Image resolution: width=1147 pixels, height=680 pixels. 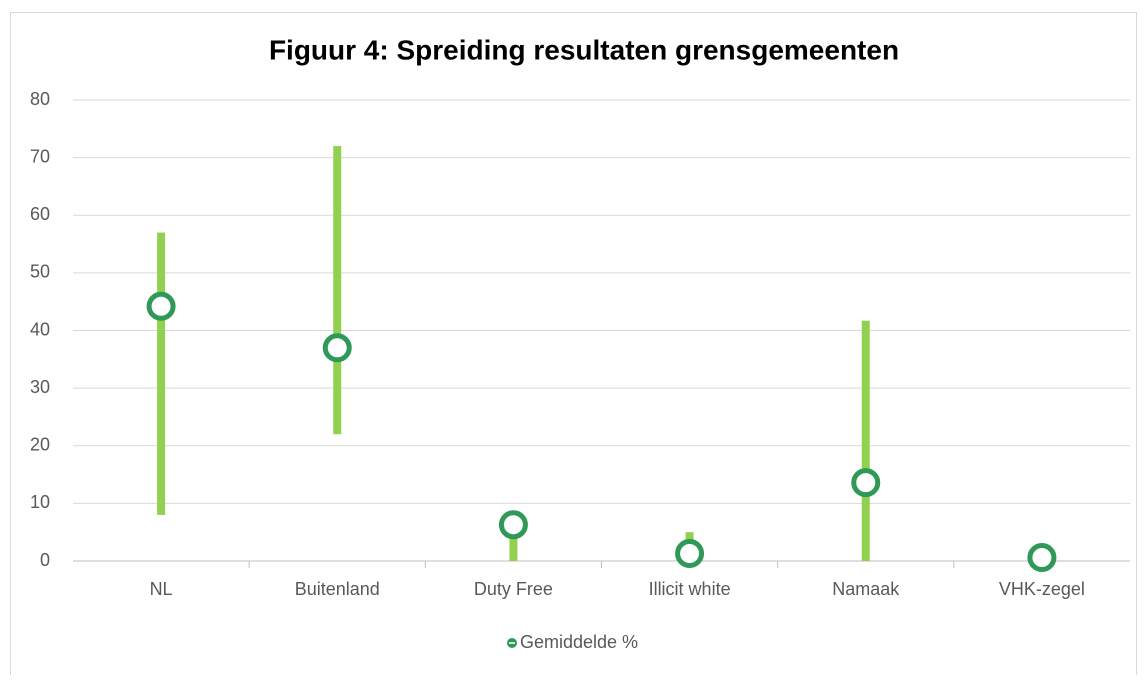 I want to click on y-tick-label: 10, so click(x=40, y=502).